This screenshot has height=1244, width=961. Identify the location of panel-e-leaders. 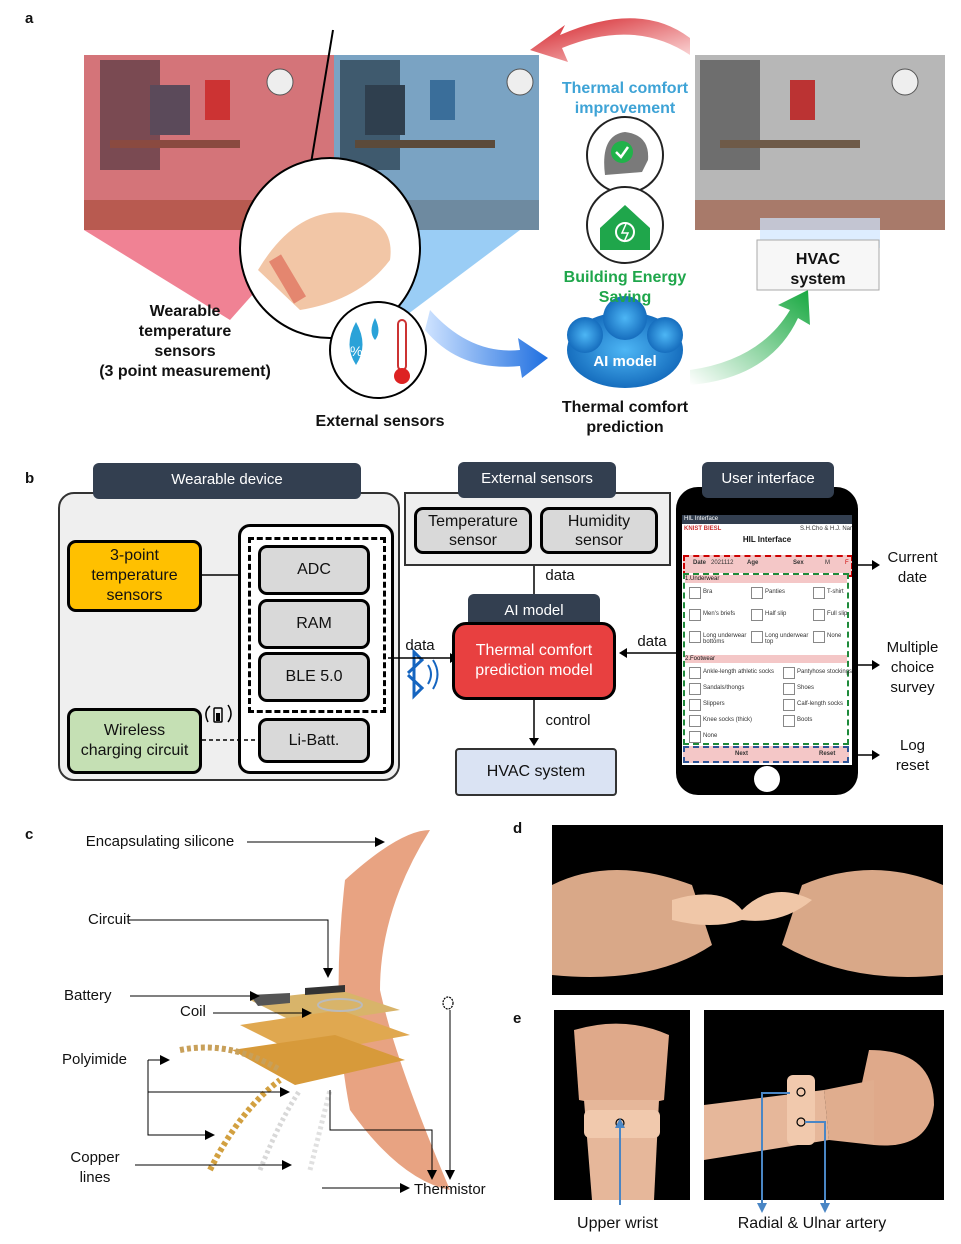
(722, 1152).